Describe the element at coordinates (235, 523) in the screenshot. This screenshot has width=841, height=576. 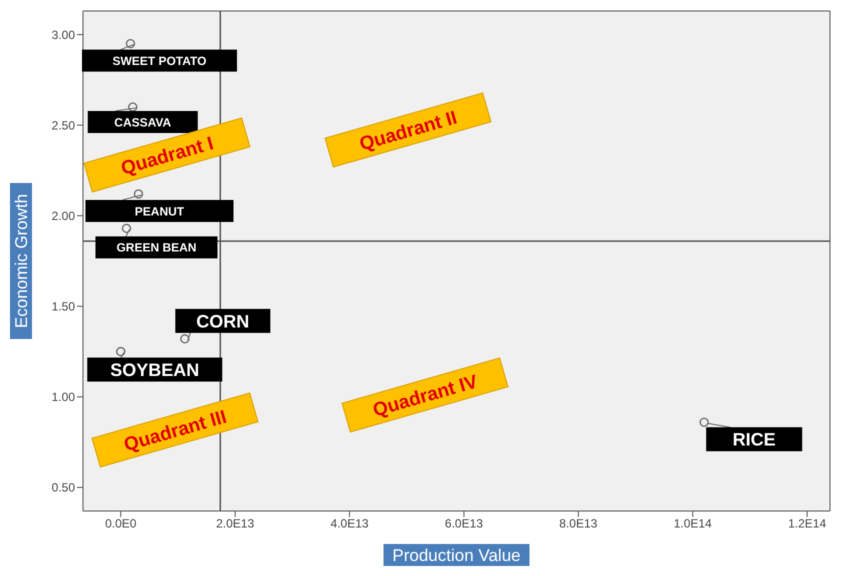
I see `x-tick-label: 2.0E13` at that location.